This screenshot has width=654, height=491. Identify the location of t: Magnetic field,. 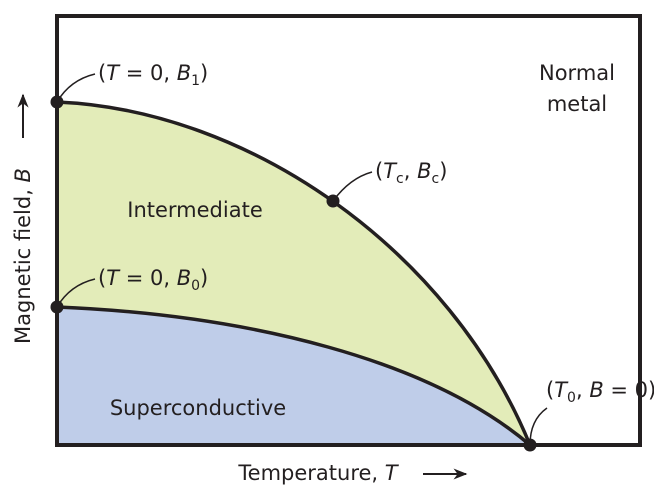
(23, 263).